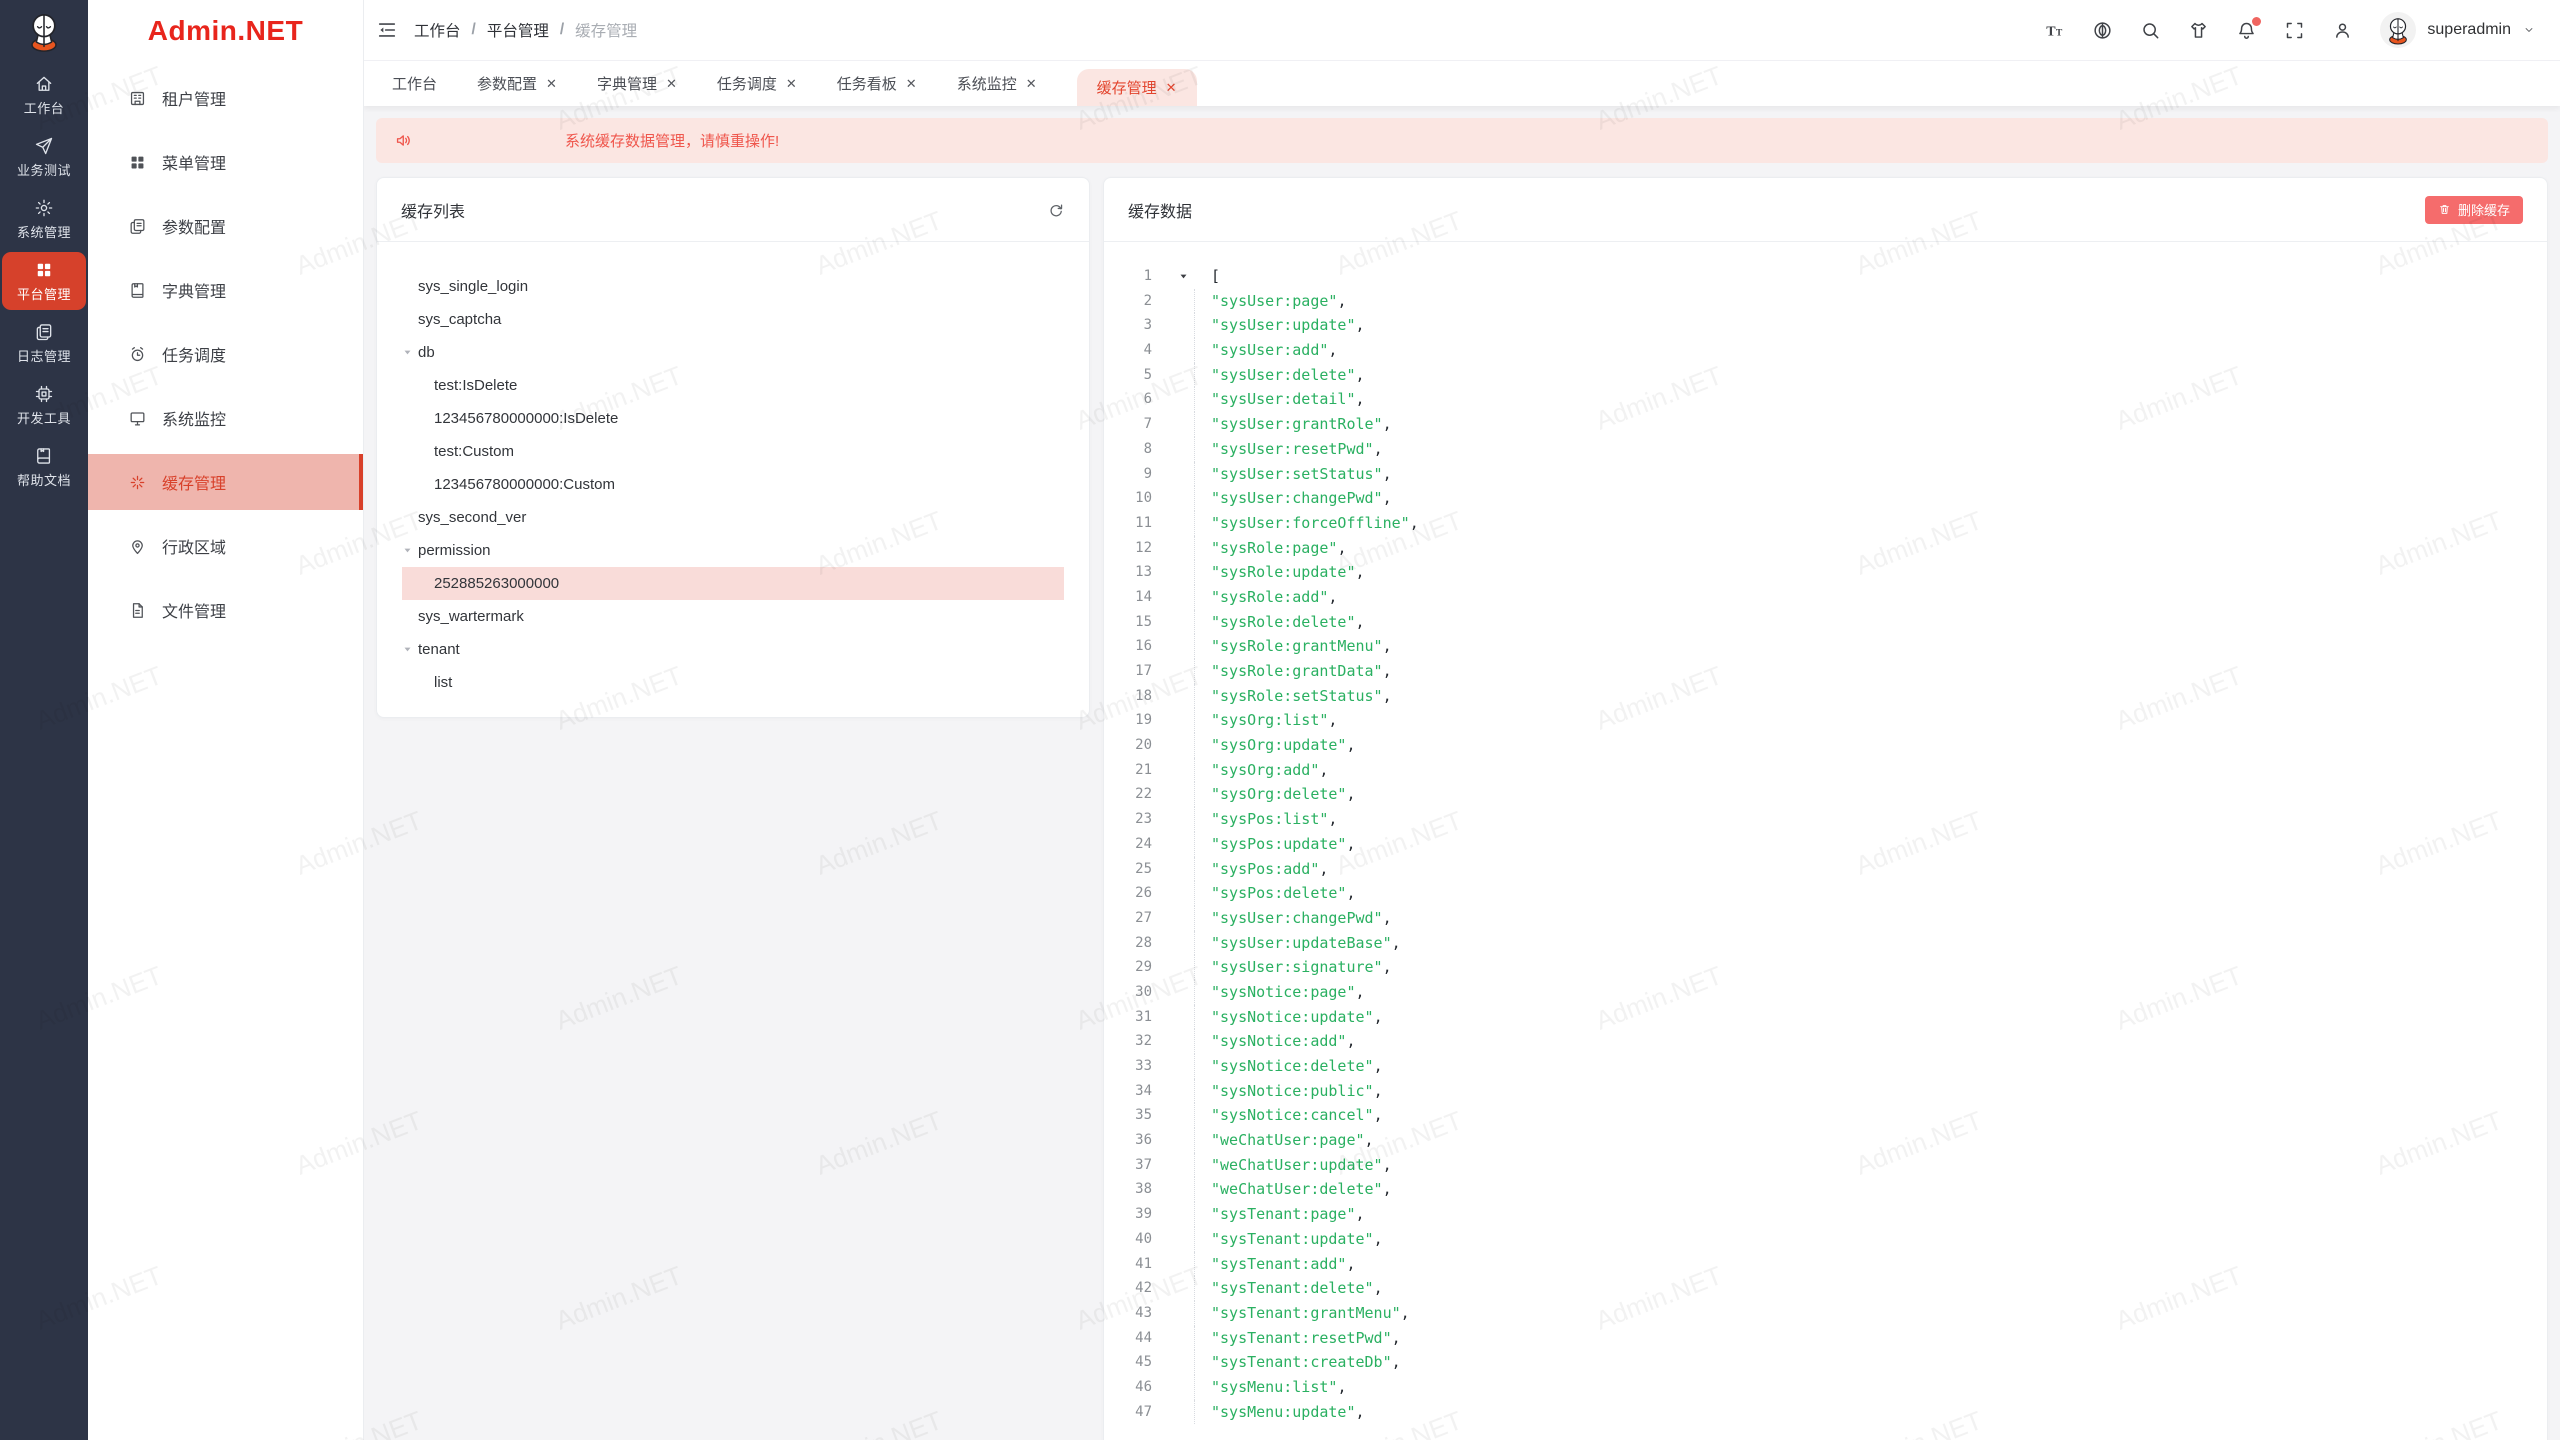 The width and height of the screenshot is (2560, 1440). What do you see at coordinates (1279, 1041) in the screenshot?
I see `json-string: "sysNotice:add"` at bounding box center [1279, 1041].